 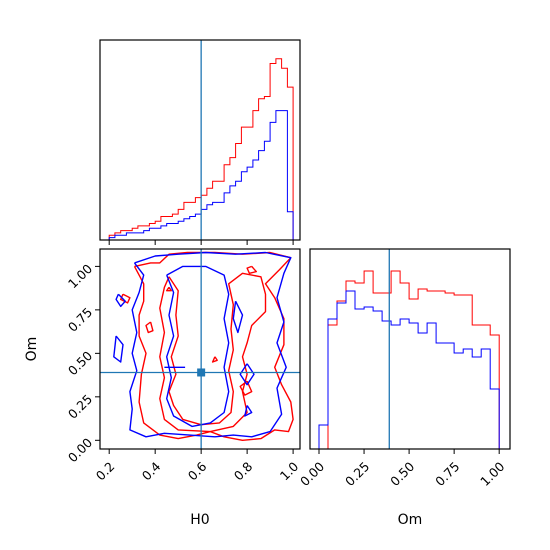 I want to click on om-histogram-red-series, so click(x=409, y=360).